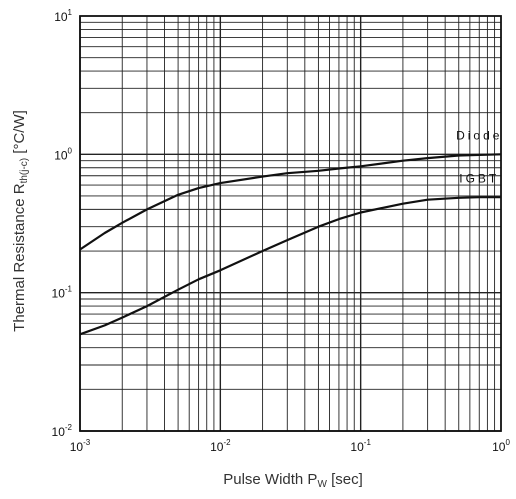  I want to click on y-tick-label: 10¹, so click(63, 16).